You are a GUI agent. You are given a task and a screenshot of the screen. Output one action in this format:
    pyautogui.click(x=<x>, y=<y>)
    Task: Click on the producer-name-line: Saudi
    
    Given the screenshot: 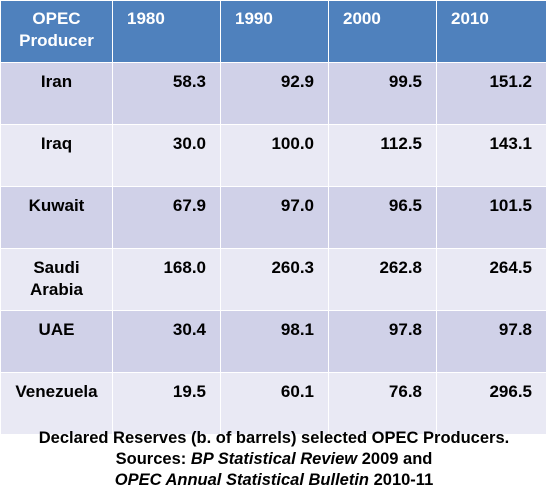 What is the action you would take?
    pyautogui.click(x=56, y=267)
    